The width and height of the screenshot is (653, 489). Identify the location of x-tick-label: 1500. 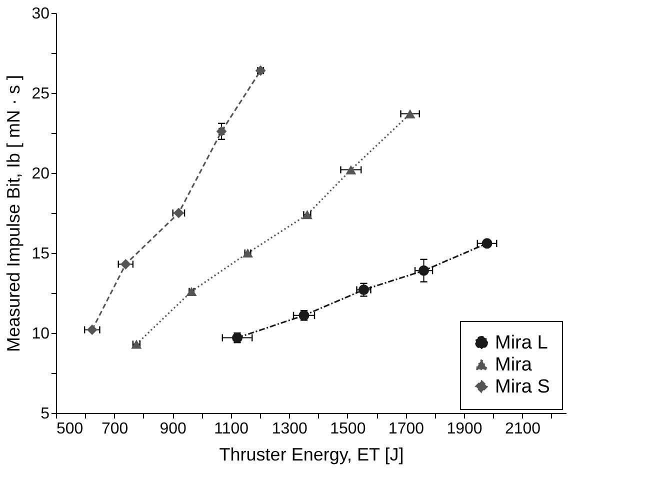
(348, 429).